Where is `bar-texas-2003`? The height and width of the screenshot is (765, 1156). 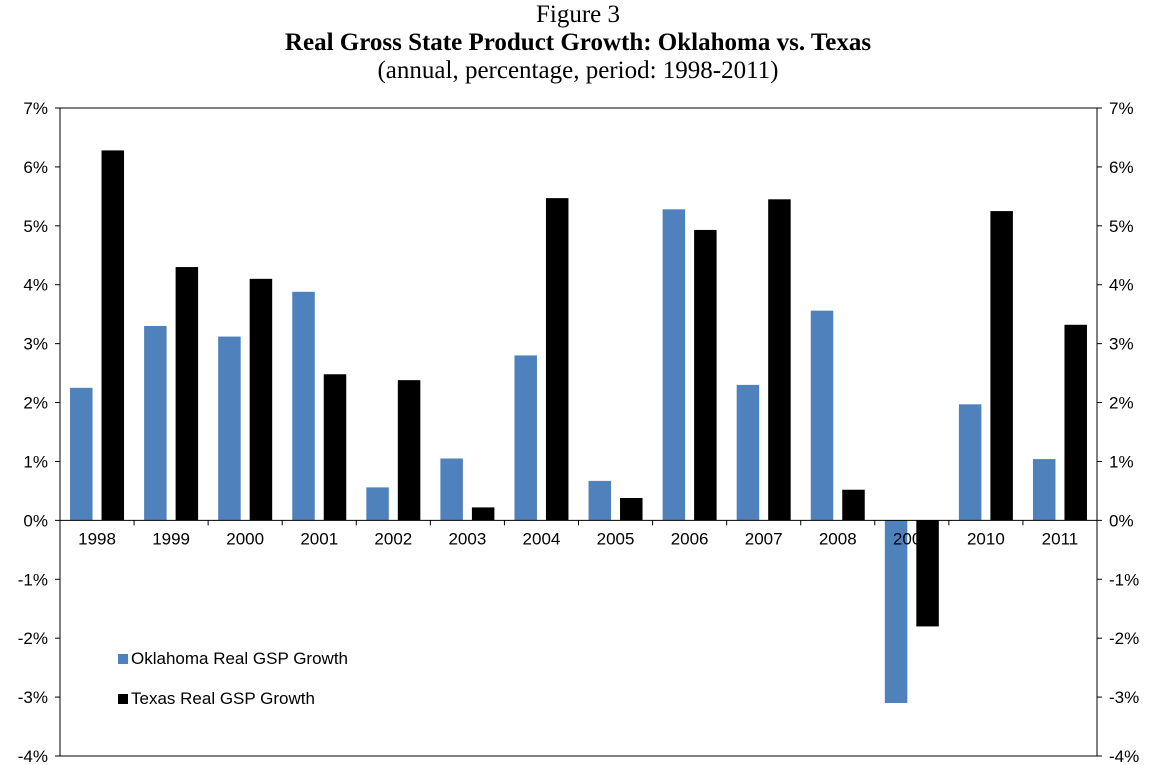
bar-texas-2003 is located at coordinates (483, 514).